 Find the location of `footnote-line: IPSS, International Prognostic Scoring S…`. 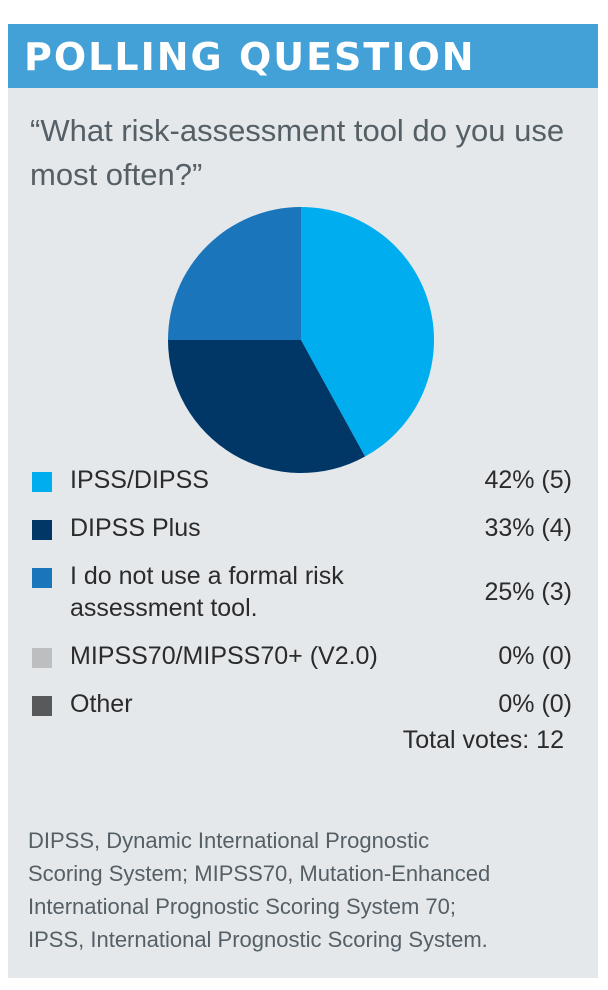

footnote-line: IPSS, International Prognostic Scoring S… is located at coordinates (258, 939).